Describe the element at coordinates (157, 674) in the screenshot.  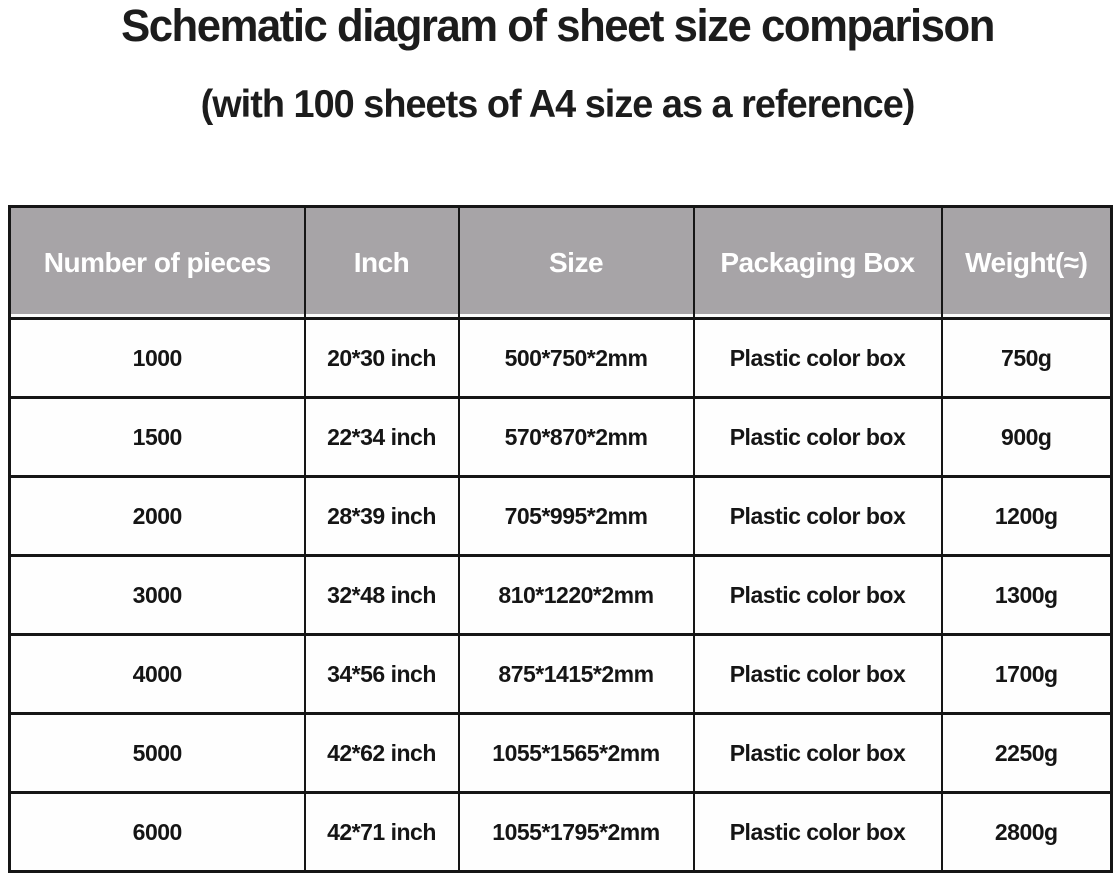
I see `cell-pieces: 4000` at that location.